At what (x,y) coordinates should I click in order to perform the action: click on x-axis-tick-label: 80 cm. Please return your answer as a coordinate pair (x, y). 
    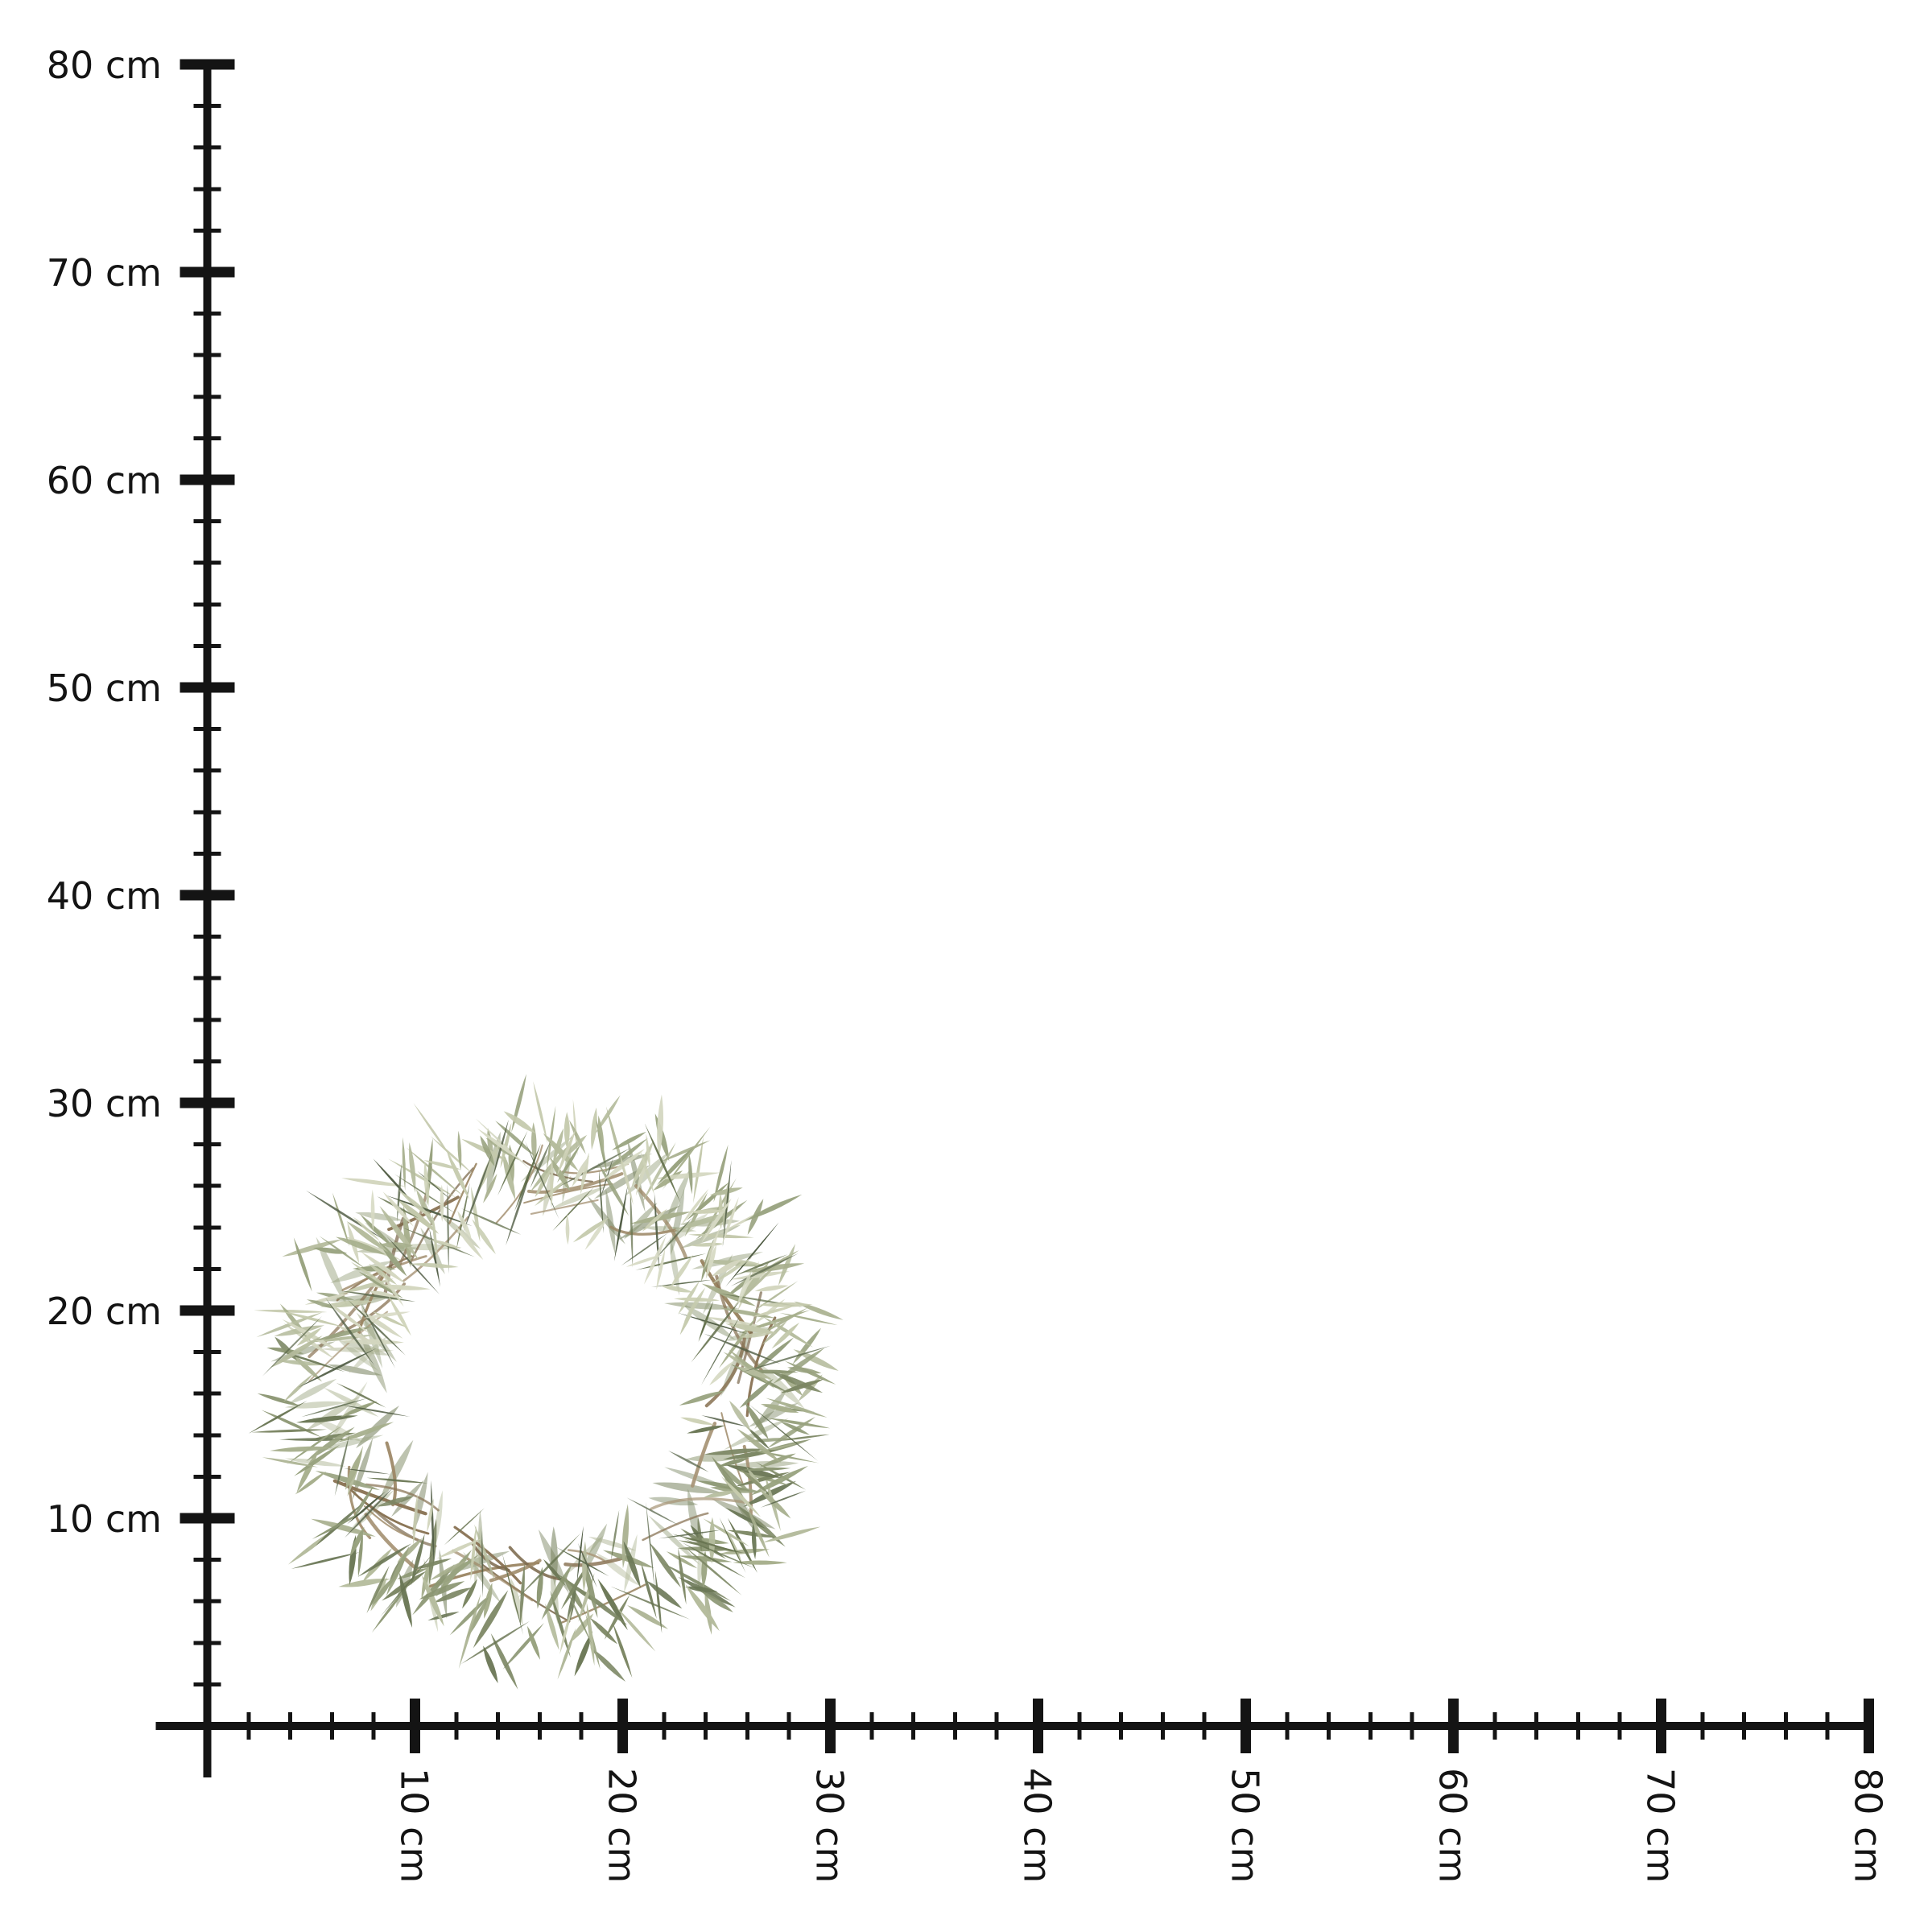
    Looking at the image, I should click on (1868, 1825).